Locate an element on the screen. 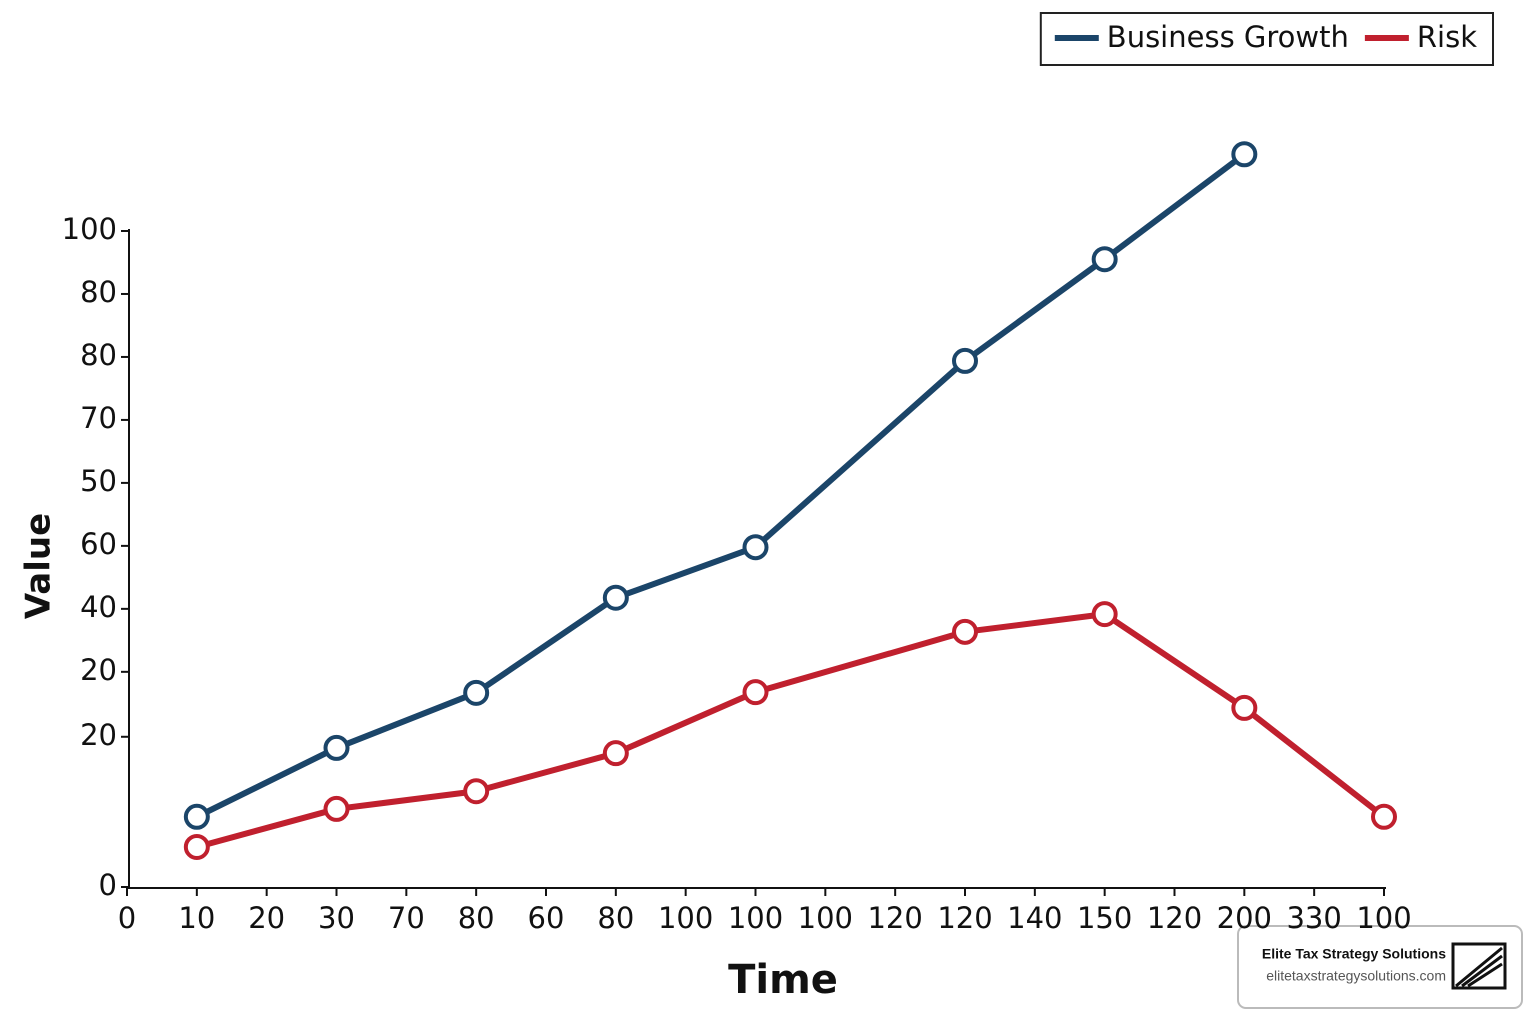 This screenshot has height=1024, width=1536. legend: Business Growth Risk is located at coordinates (1266, 39).